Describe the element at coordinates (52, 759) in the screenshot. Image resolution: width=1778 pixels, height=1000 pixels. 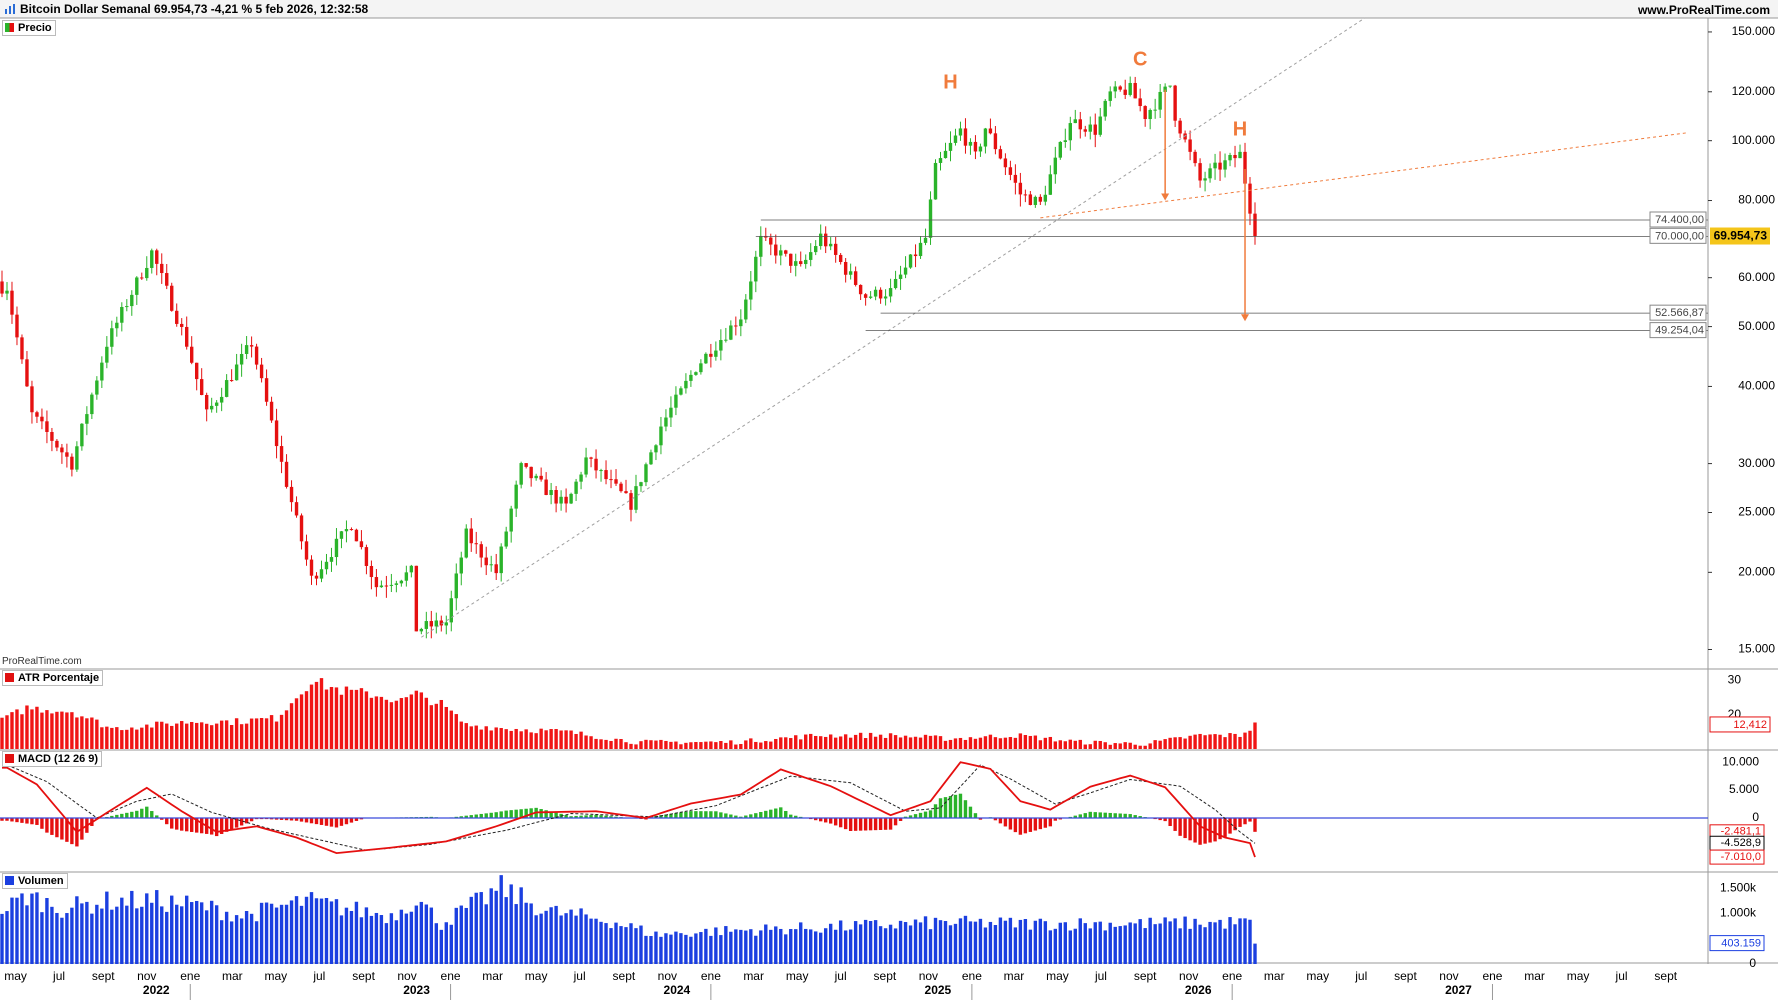
I see `macd-panel-label: MACD (12 26 9)` at that location.